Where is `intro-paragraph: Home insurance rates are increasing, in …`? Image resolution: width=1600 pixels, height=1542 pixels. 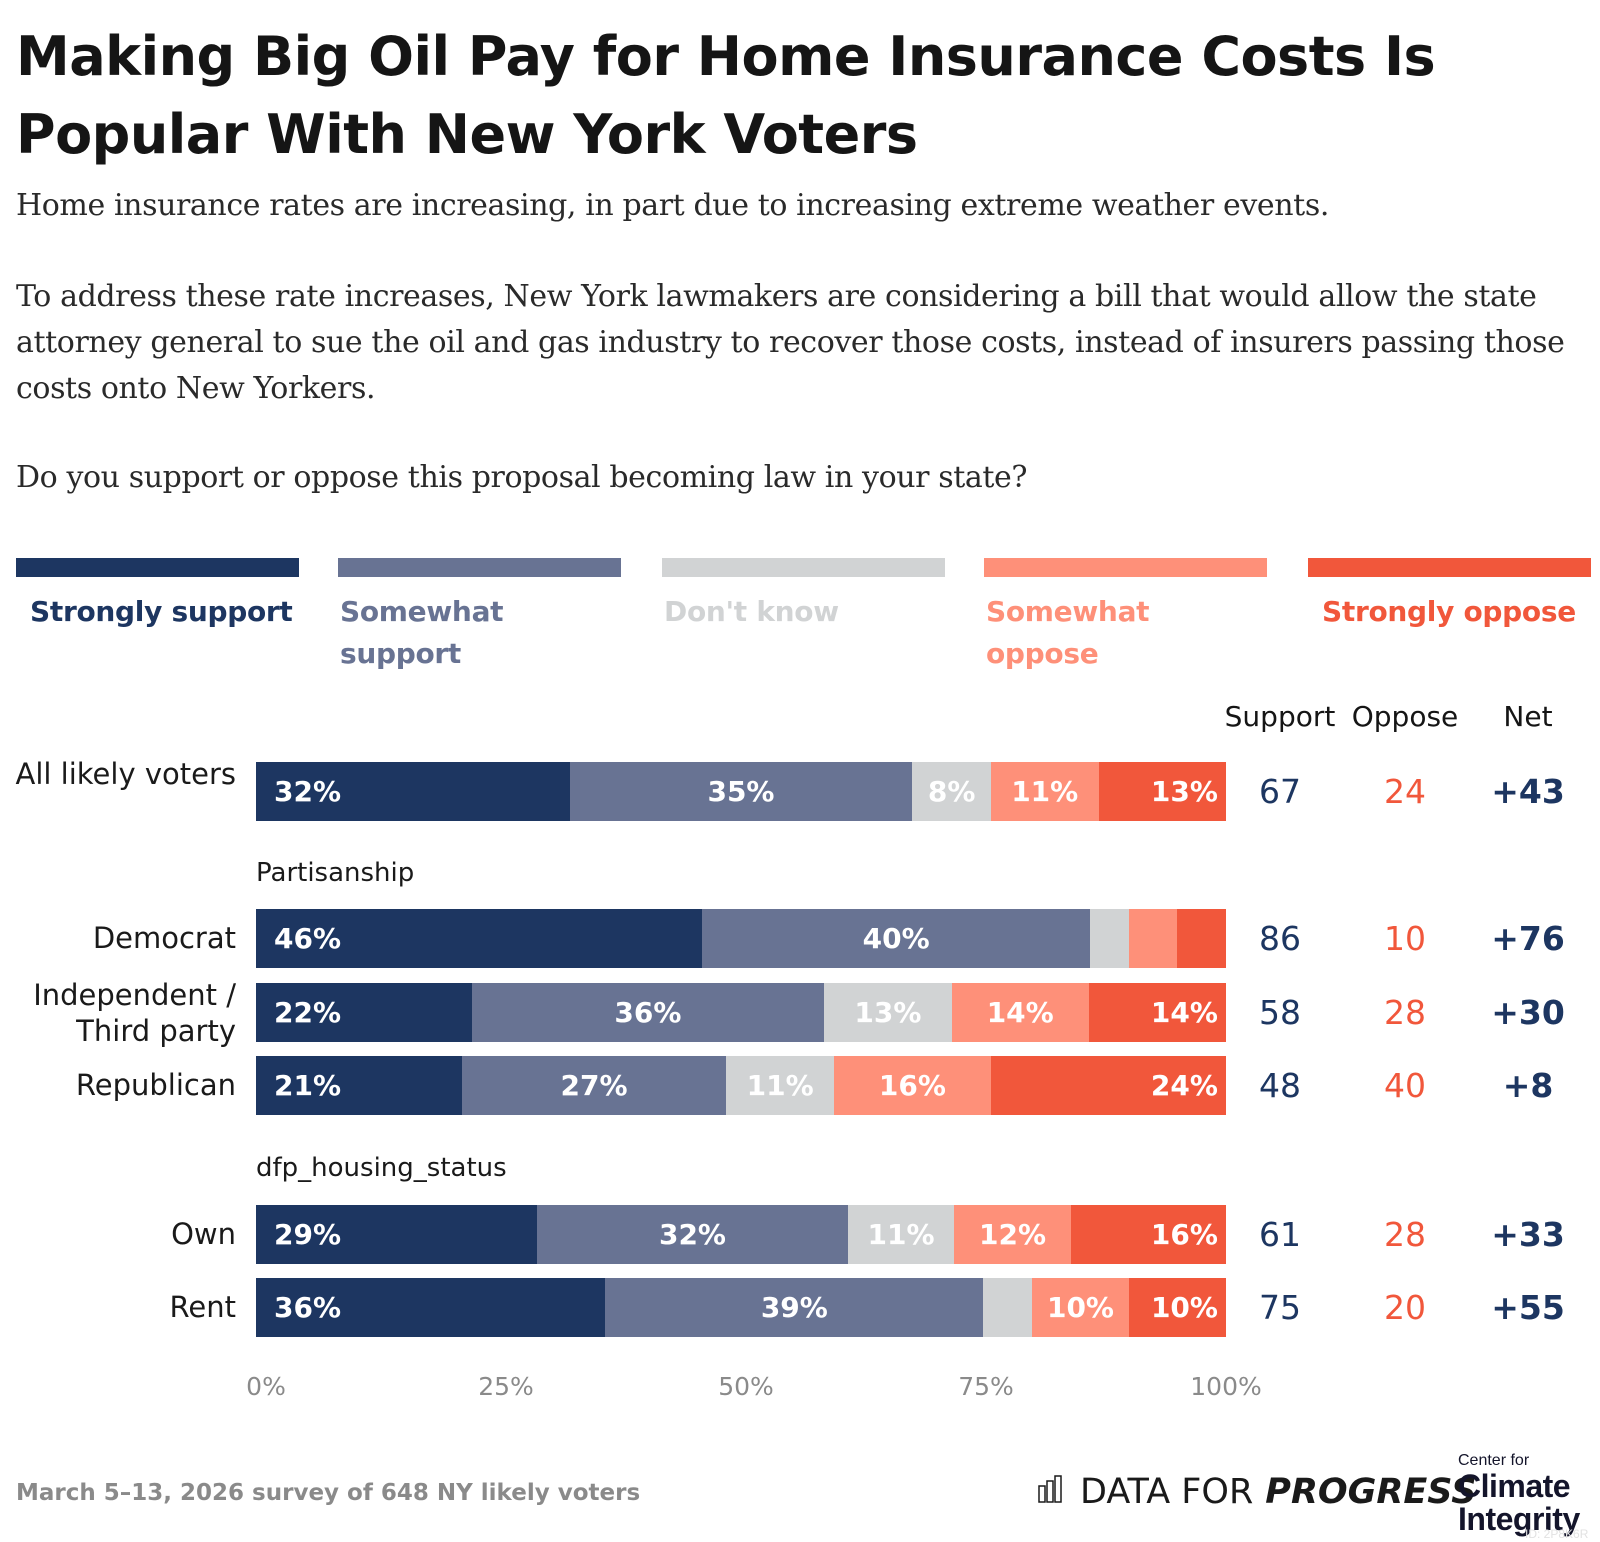 intro-paragraph: Home insurance rates are increasing, in … is located at coordinates (672, 205).